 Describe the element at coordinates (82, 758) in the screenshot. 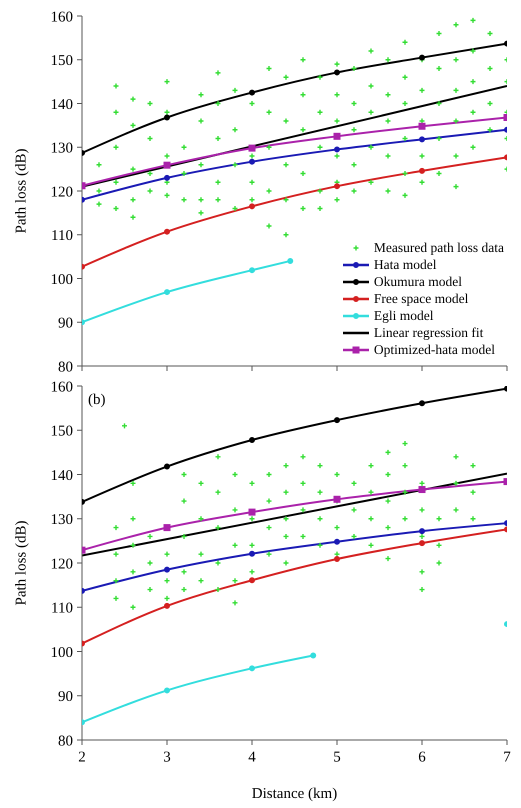

I see `x-tick-label: 2` at that location.